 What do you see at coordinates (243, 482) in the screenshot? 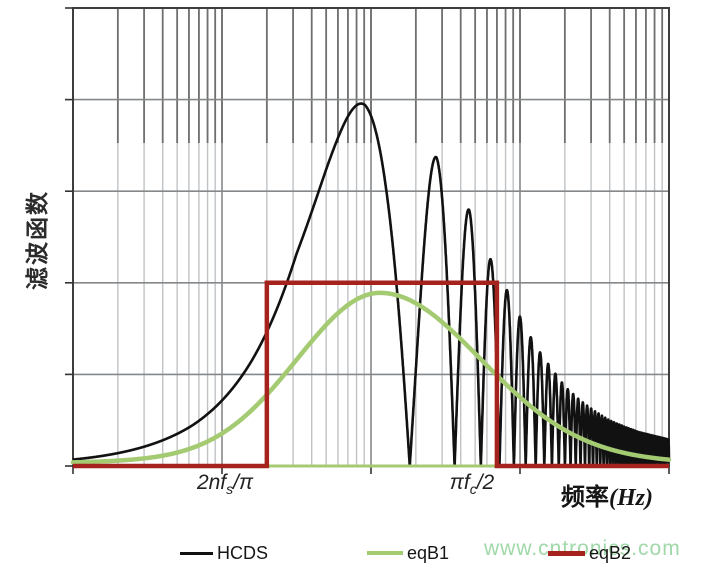
I see `tick1-suffix: /π` at bounding box center [243, 482].